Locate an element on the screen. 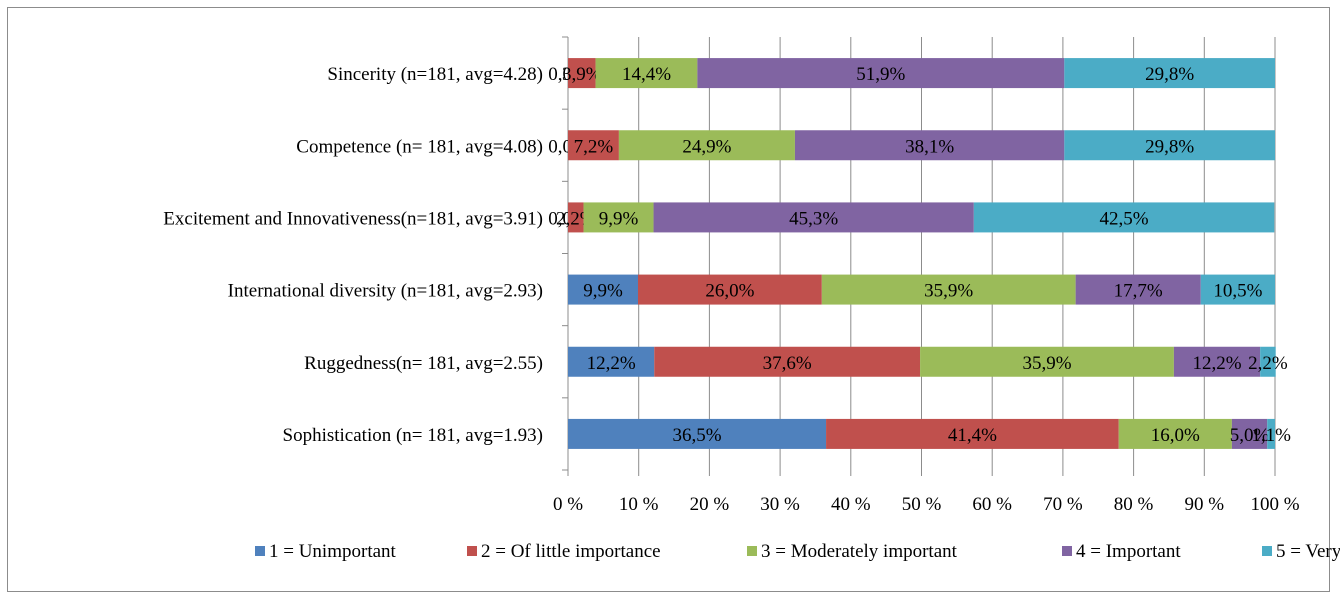 The width and height of the screenshot is (1340, 592). x-tick-label: 100 % is located at coordinates (1274, 504).